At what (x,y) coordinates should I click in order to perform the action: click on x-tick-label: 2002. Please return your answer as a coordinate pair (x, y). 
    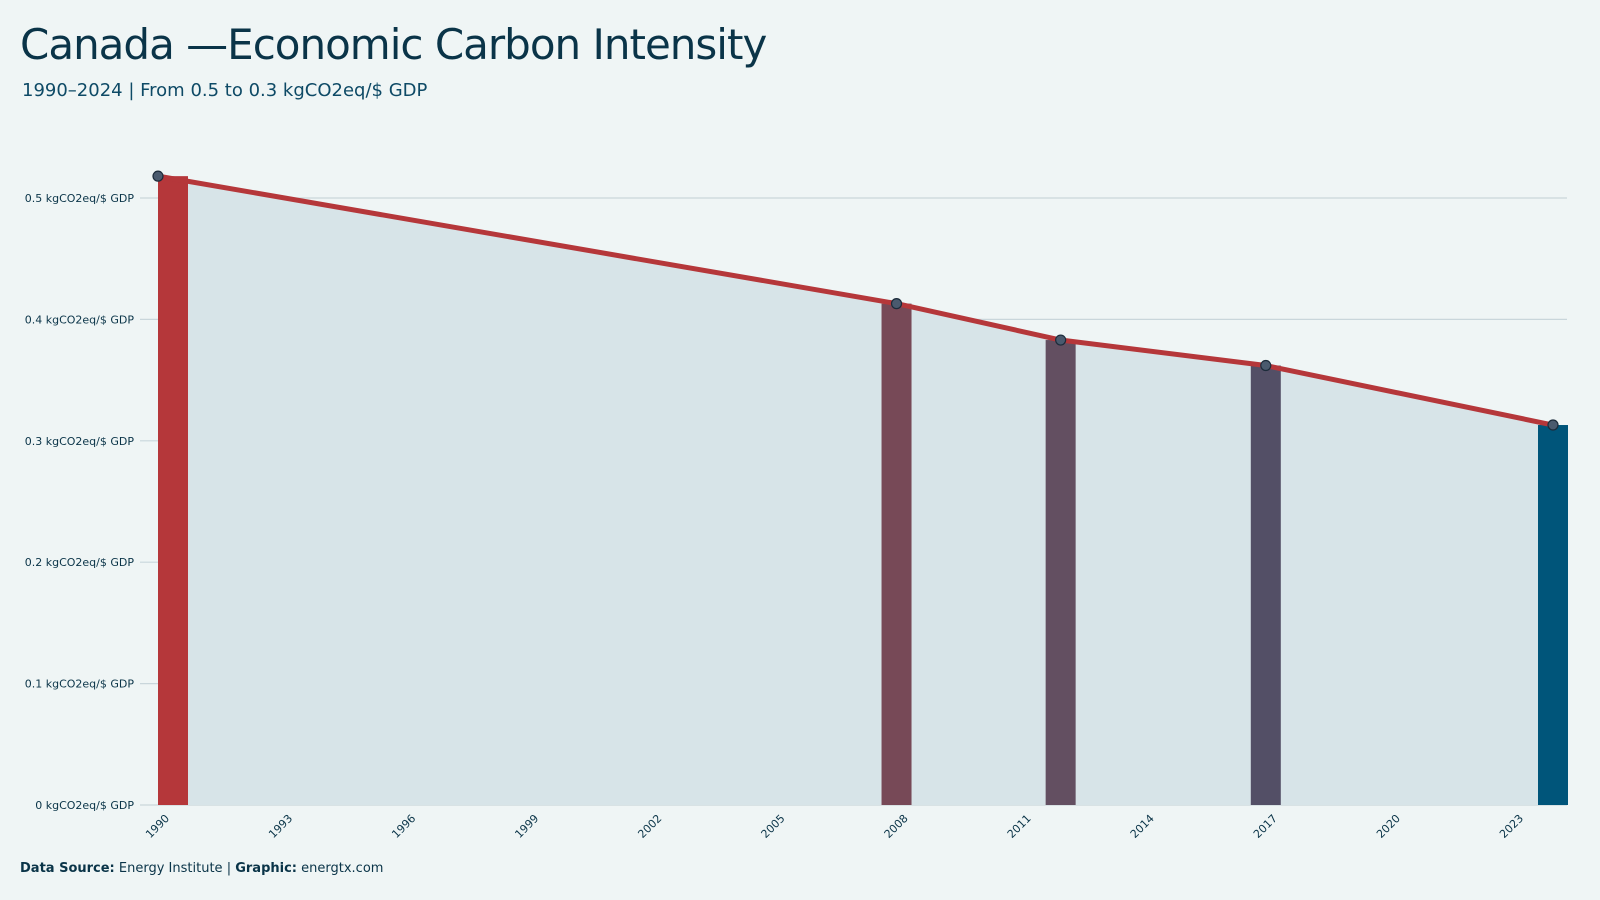
    Looking at the image, I should click on (649, 826).